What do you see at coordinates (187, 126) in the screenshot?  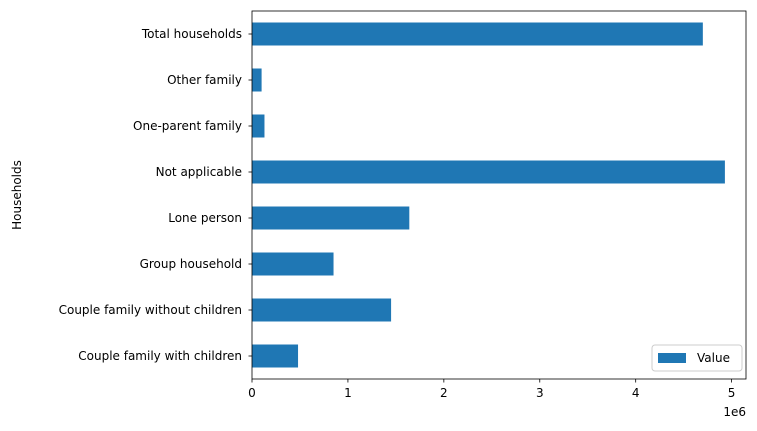 I see `y-tick-label: One-parent family` at bounding box center [187, 126].